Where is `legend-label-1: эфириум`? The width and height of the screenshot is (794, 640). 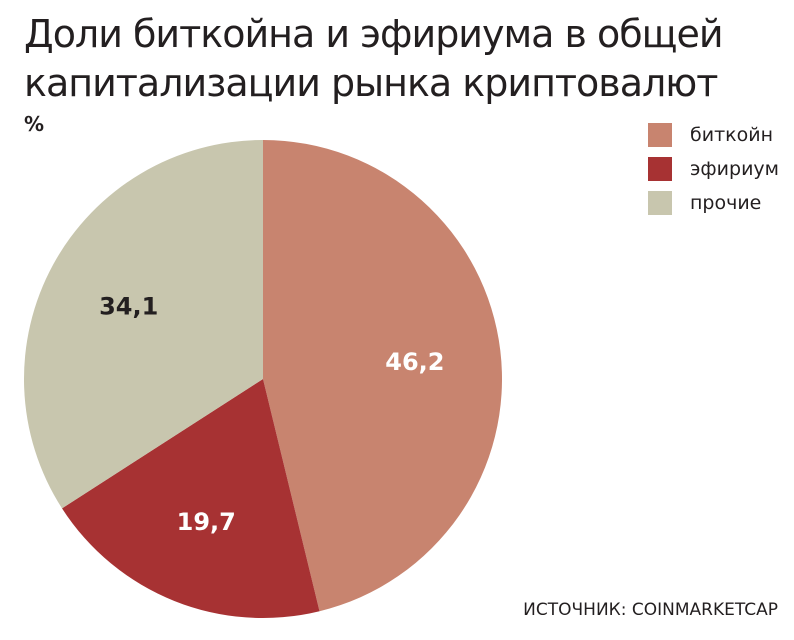 legend-label-1: эфириум is located at coordinates (735, 169).